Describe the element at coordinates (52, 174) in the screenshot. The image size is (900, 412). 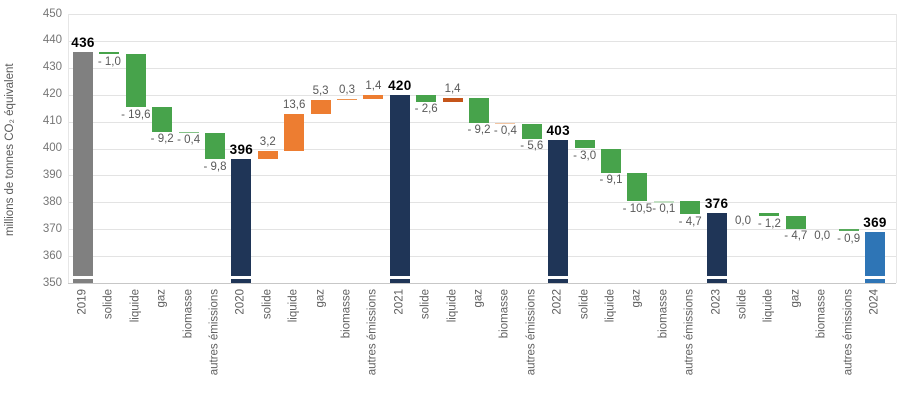
I see `y-tick-label: 390` at that location.